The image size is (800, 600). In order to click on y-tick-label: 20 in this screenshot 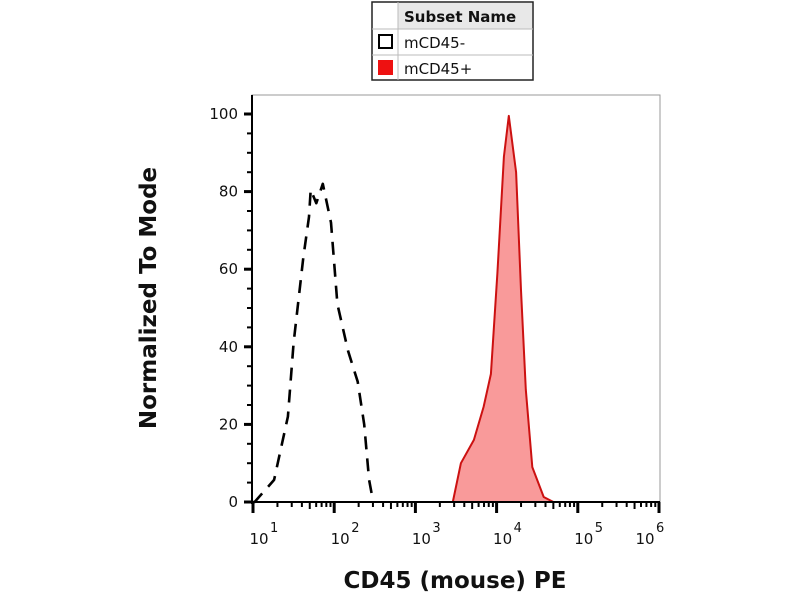, I will do `click(228, 424)`.